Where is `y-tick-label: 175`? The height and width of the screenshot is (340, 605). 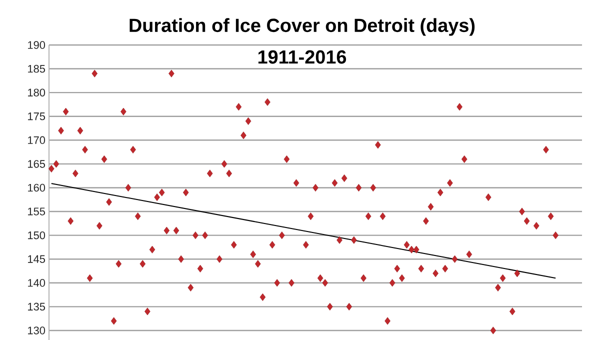
y-tick-label: 175 is located at coordinates (37, 116).